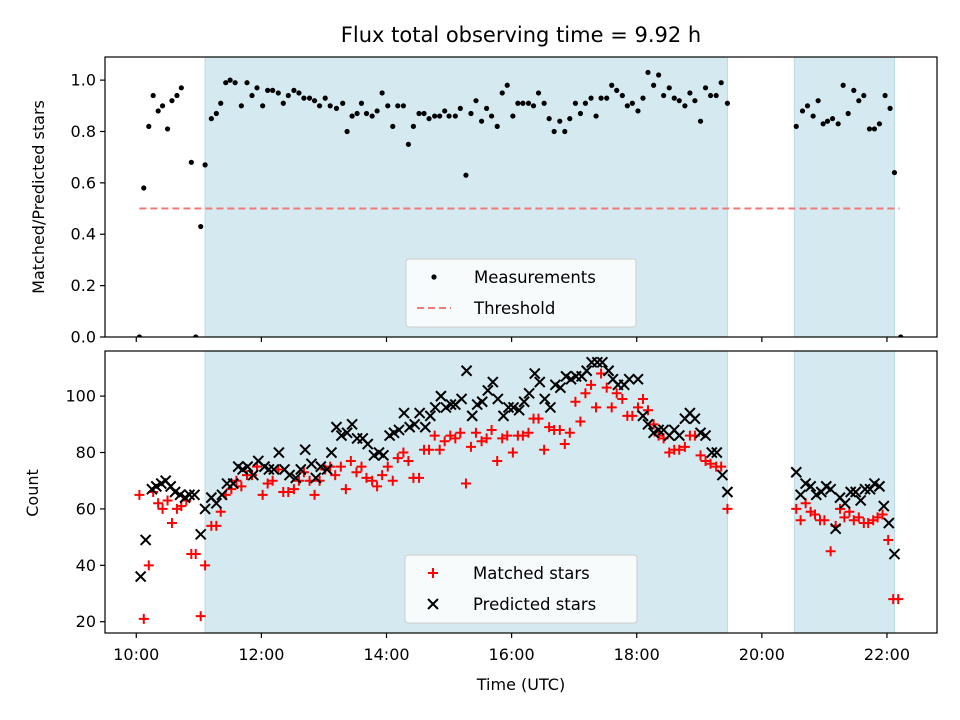 The width and height of the screenshot is (960, 720). I want to click on bottom-ylabel: Count, so click(32, 493).